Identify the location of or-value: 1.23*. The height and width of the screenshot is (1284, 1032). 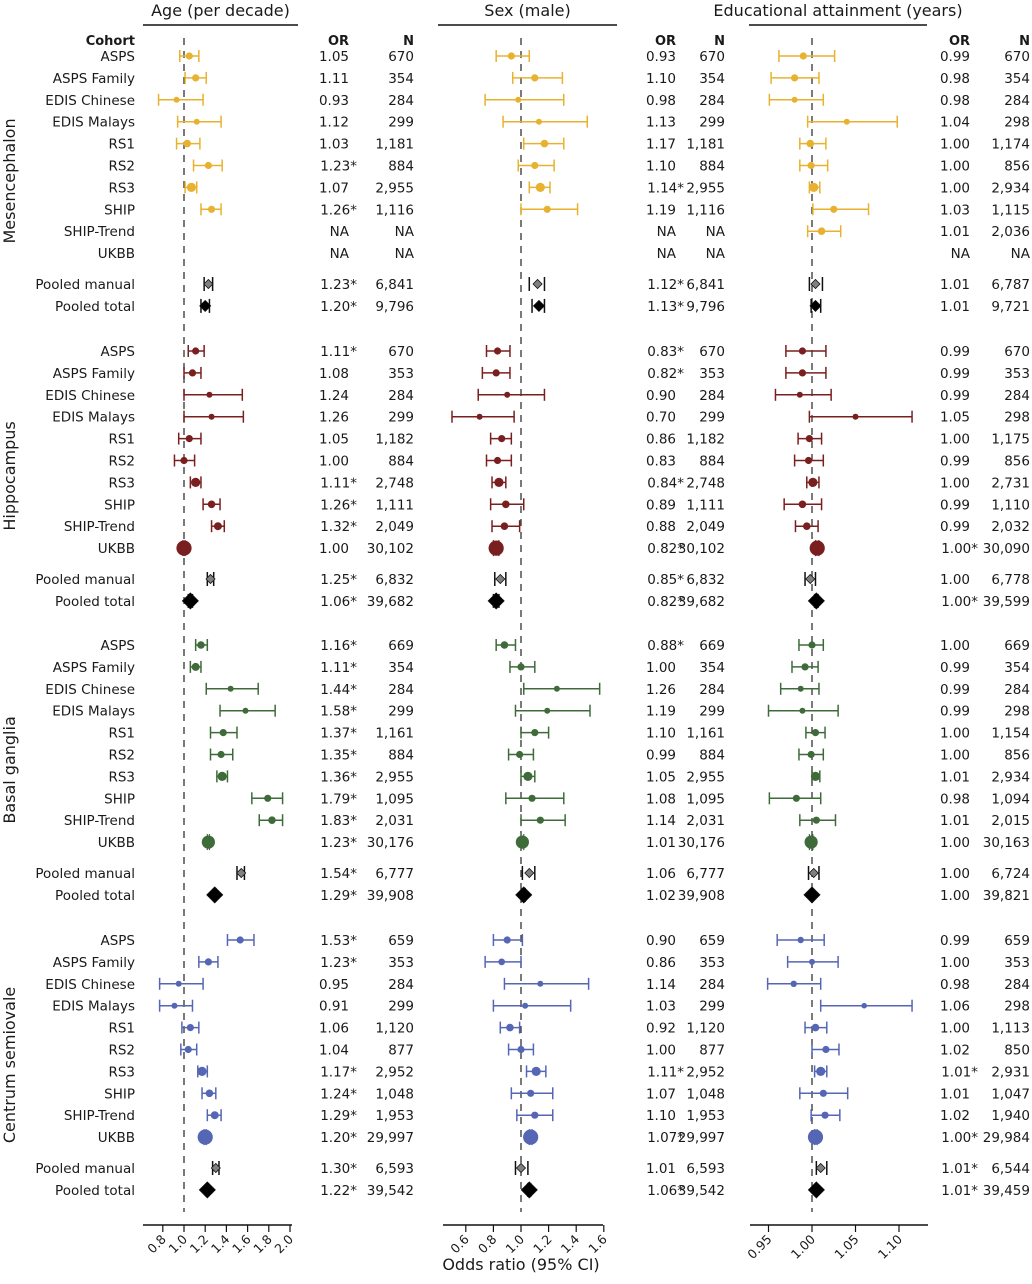
(338, 285).